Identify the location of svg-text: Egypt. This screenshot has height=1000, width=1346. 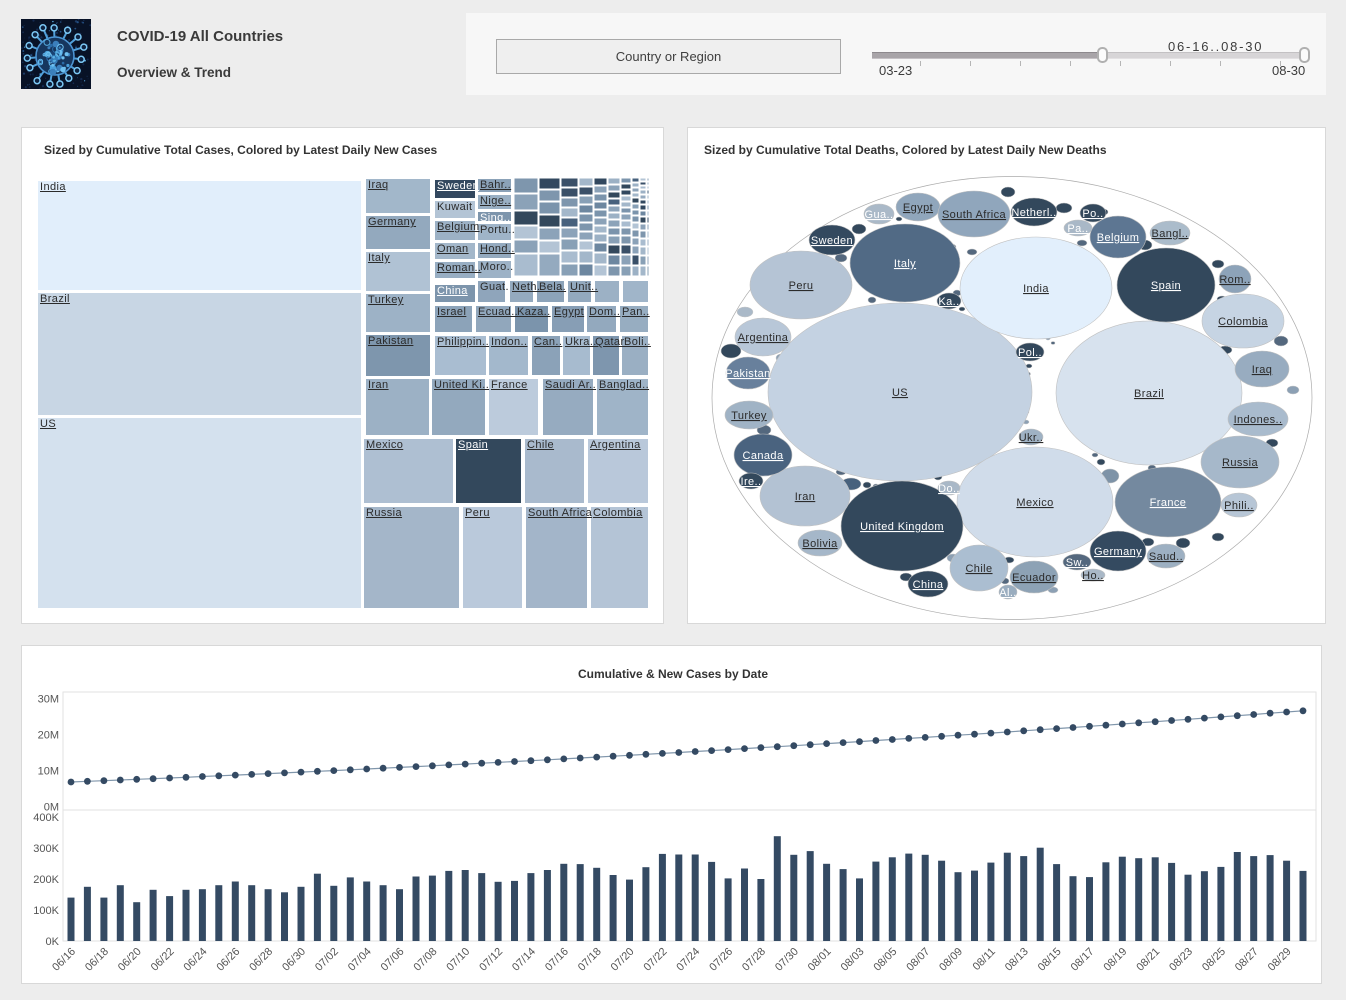
(918, 208).